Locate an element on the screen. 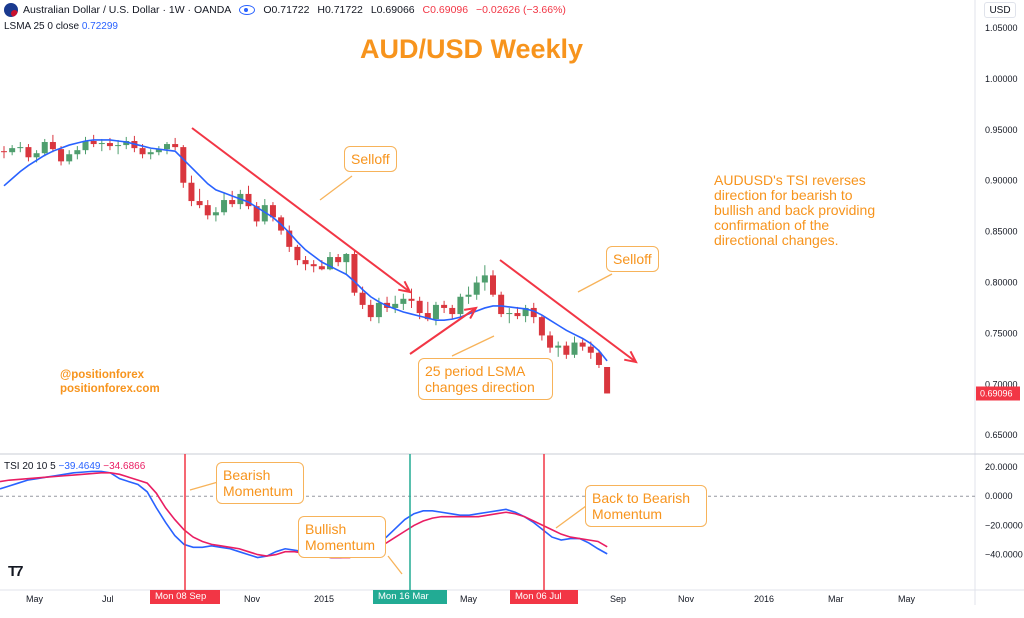  tsi-tick-label: −20.0000 is located at coordinates (1004, 525).